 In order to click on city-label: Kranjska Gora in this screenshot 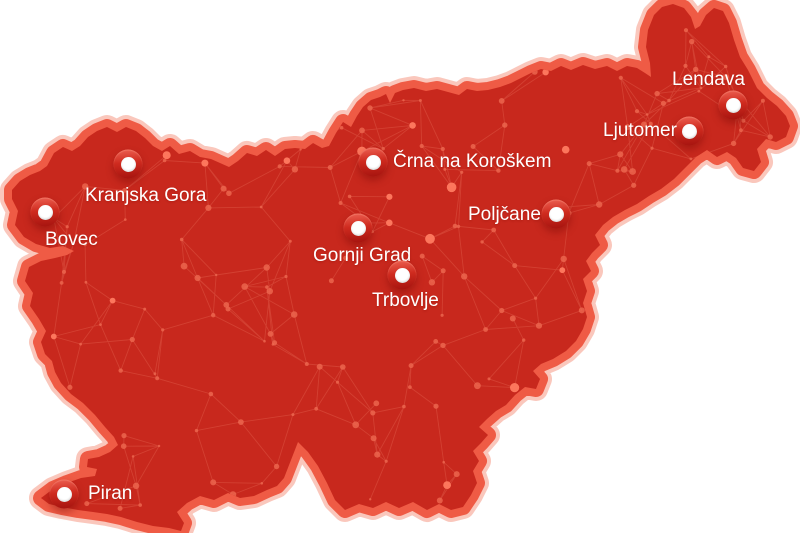, I will do `click(146, 195)`.